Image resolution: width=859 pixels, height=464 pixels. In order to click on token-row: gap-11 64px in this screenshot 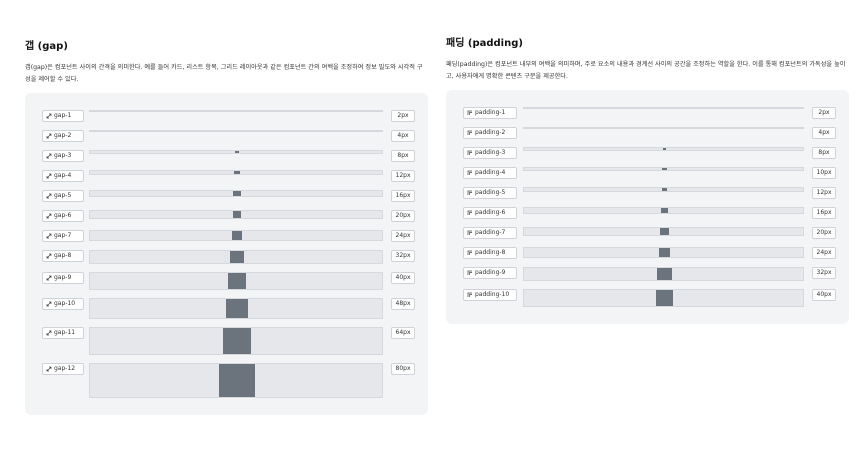, I will do `click(228, 340)`.